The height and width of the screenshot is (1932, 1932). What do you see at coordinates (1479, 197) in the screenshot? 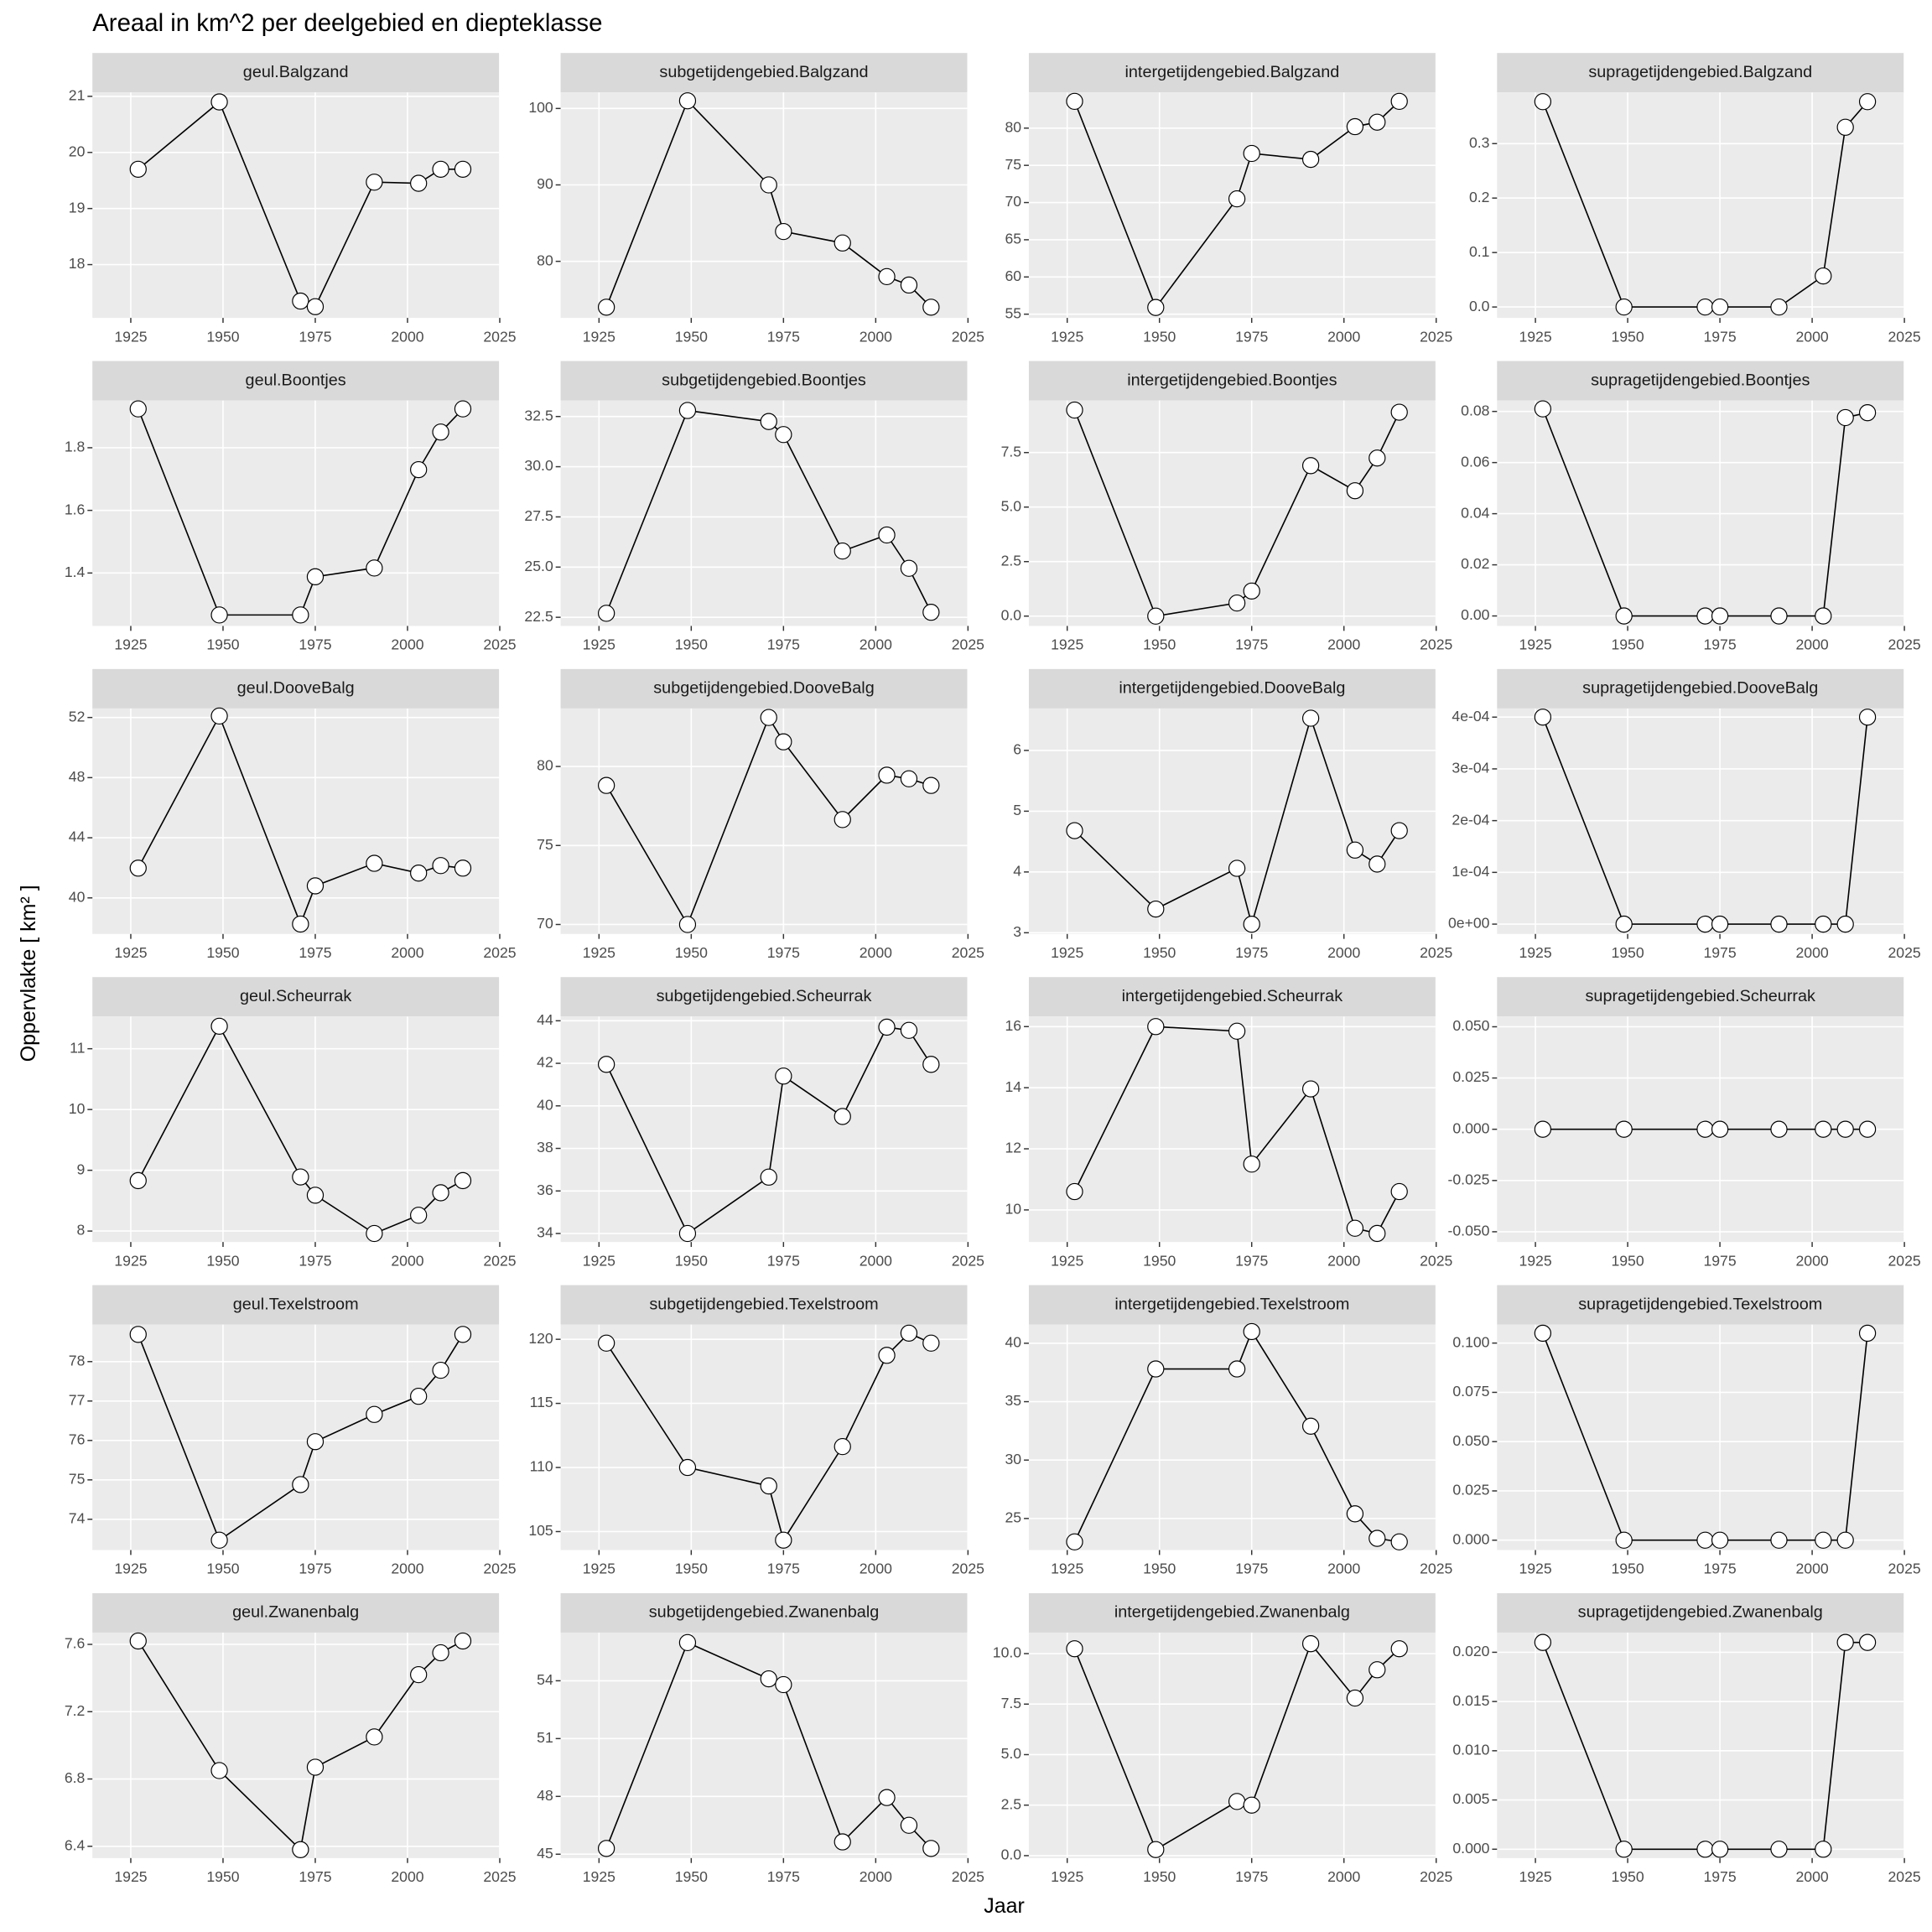
I see `y-tick-label: 0.2` at bounding box center [1479, 197].